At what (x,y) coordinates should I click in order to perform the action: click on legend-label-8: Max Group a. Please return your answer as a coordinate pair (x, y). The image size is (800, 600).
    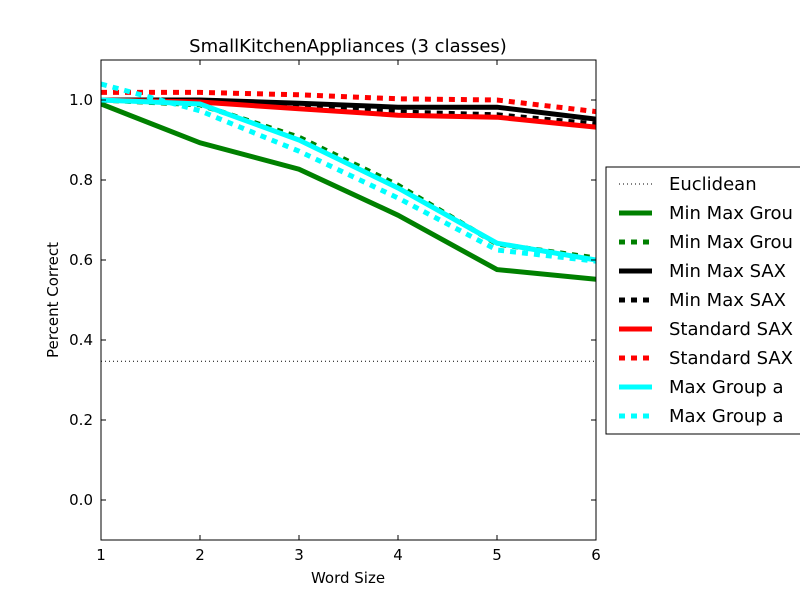
    Looking at the image, I should click on (726, 416).